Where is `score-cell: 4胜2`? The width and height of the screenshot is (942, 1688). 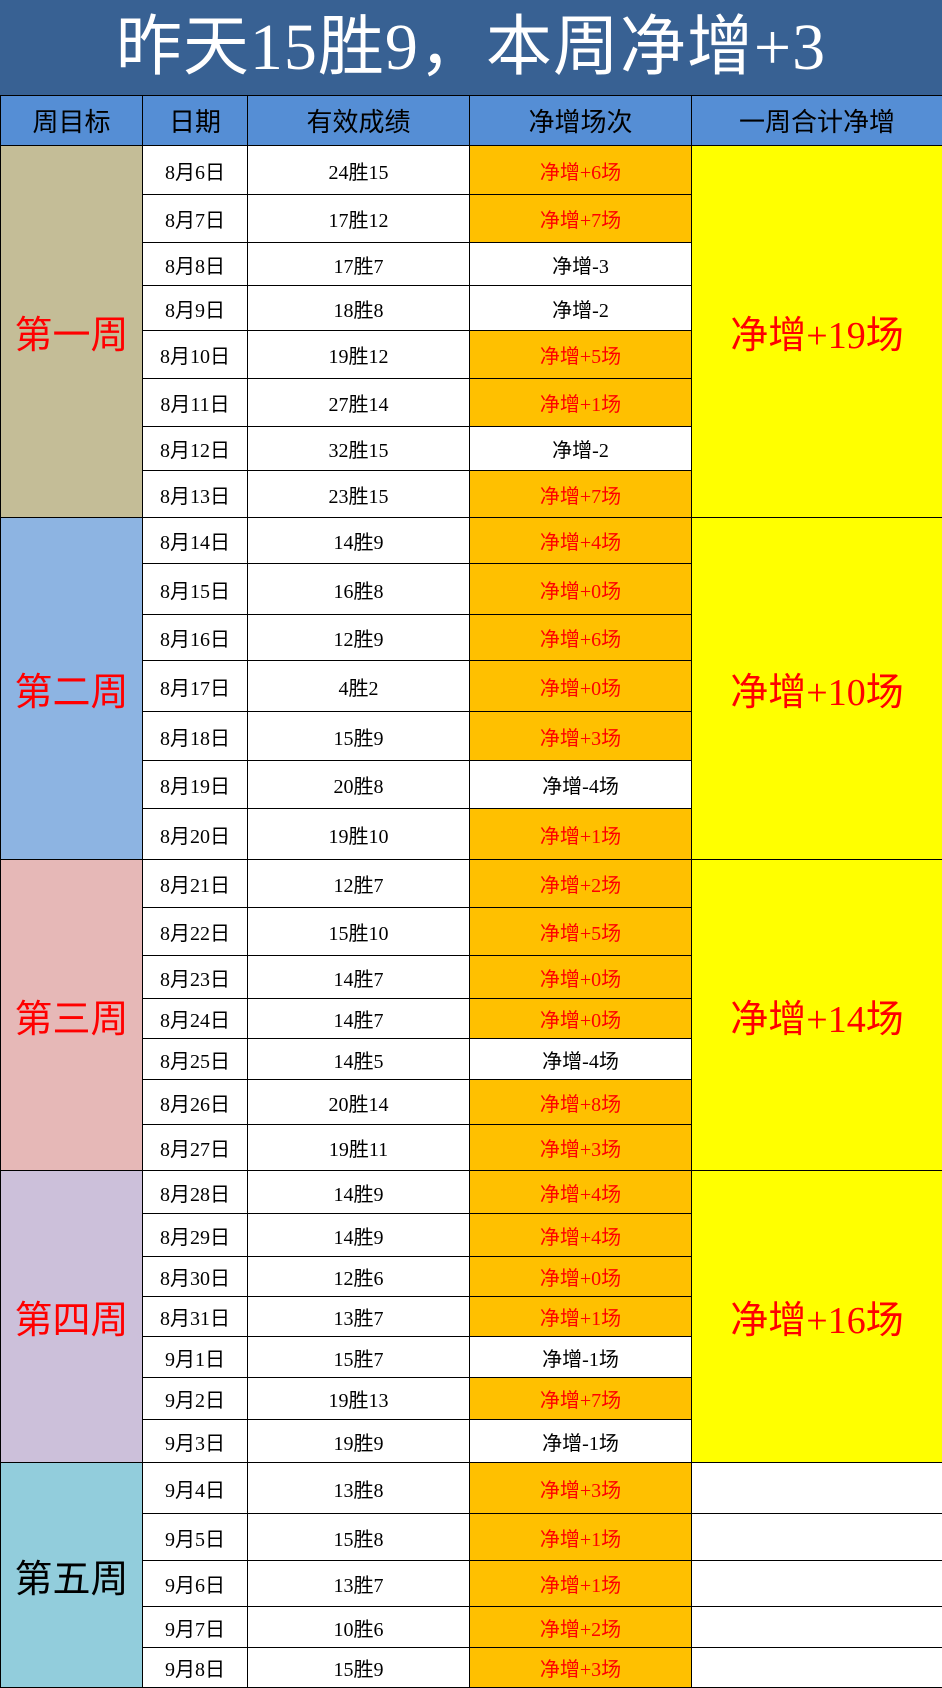 score-cell: 4胜2 is located at coordinates (359, 686).